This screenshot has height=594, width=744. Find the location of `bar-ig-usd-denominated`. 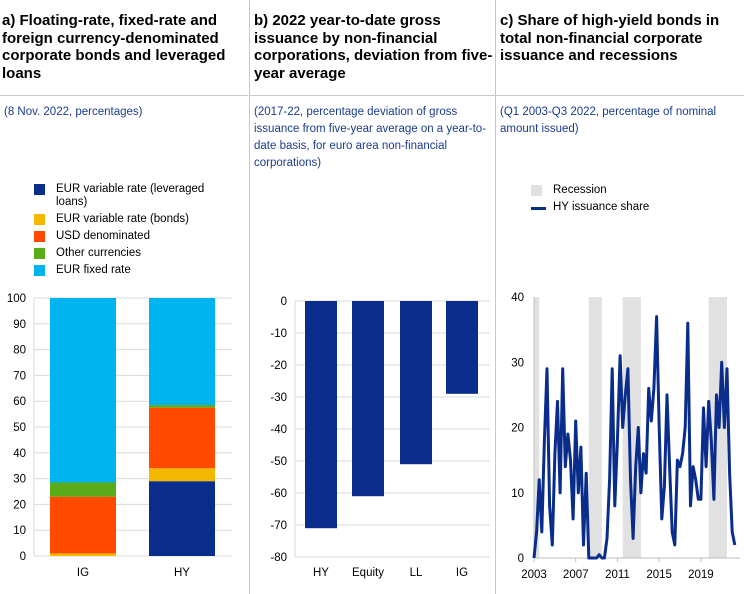

bar-ig-usd-denominated is located at coordinates (83, 525).